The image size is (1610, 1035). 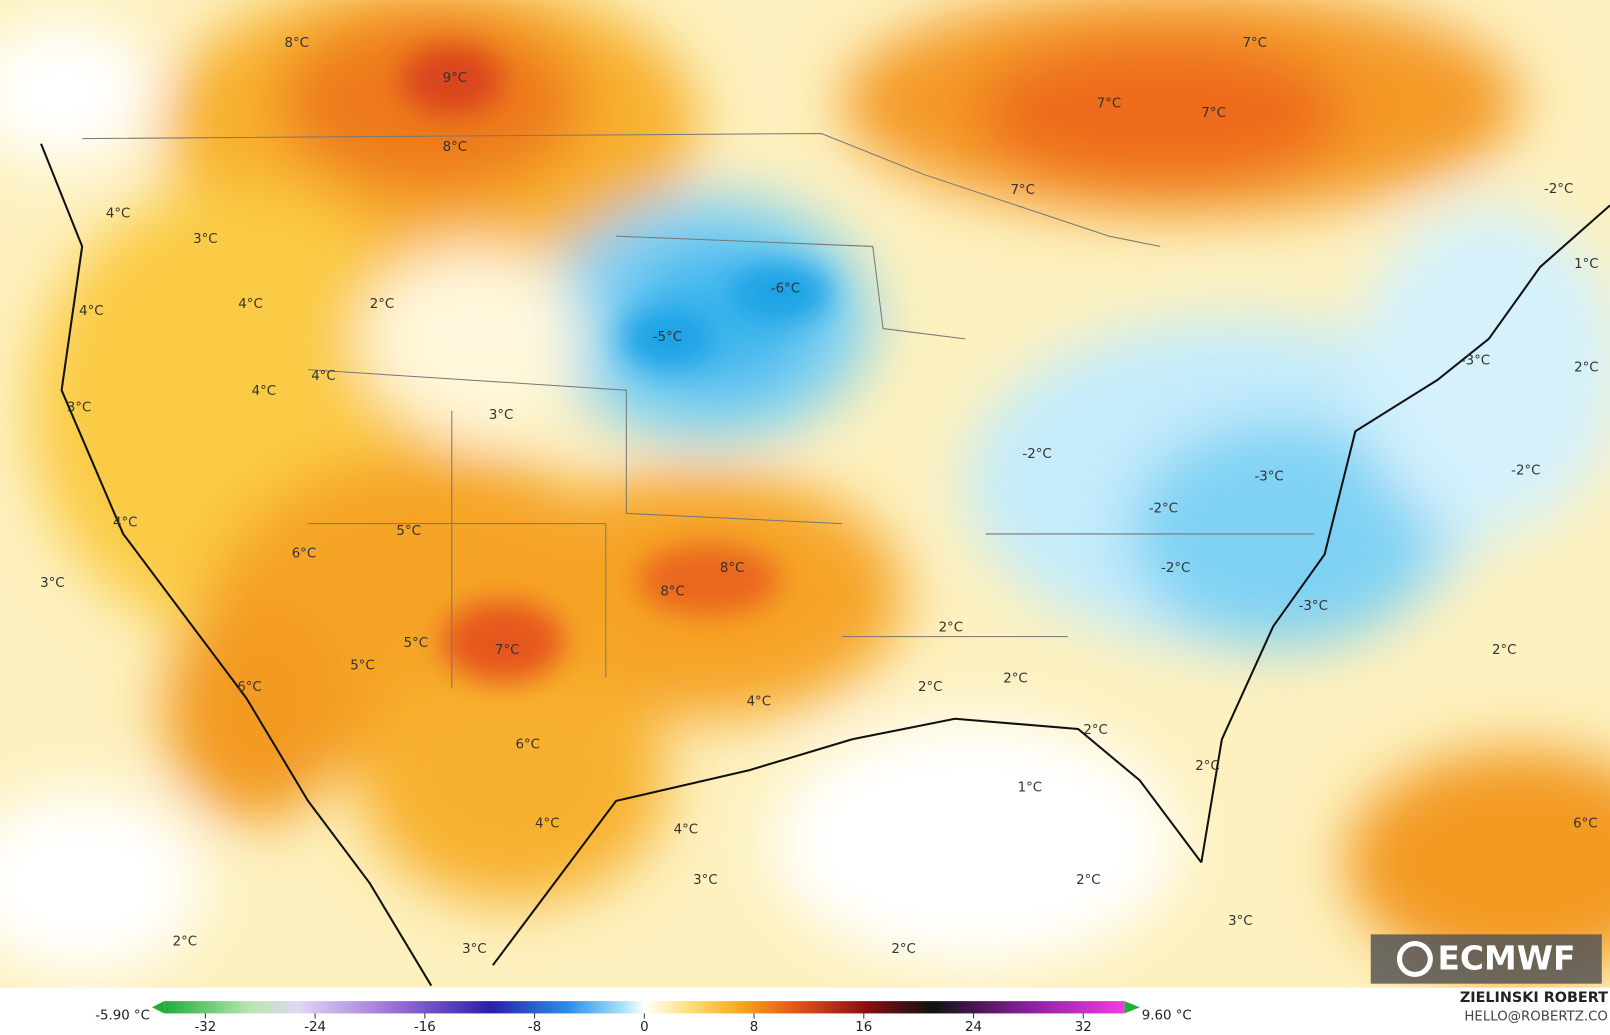 I want to click on colorbar, so click(x=644, y=1007).